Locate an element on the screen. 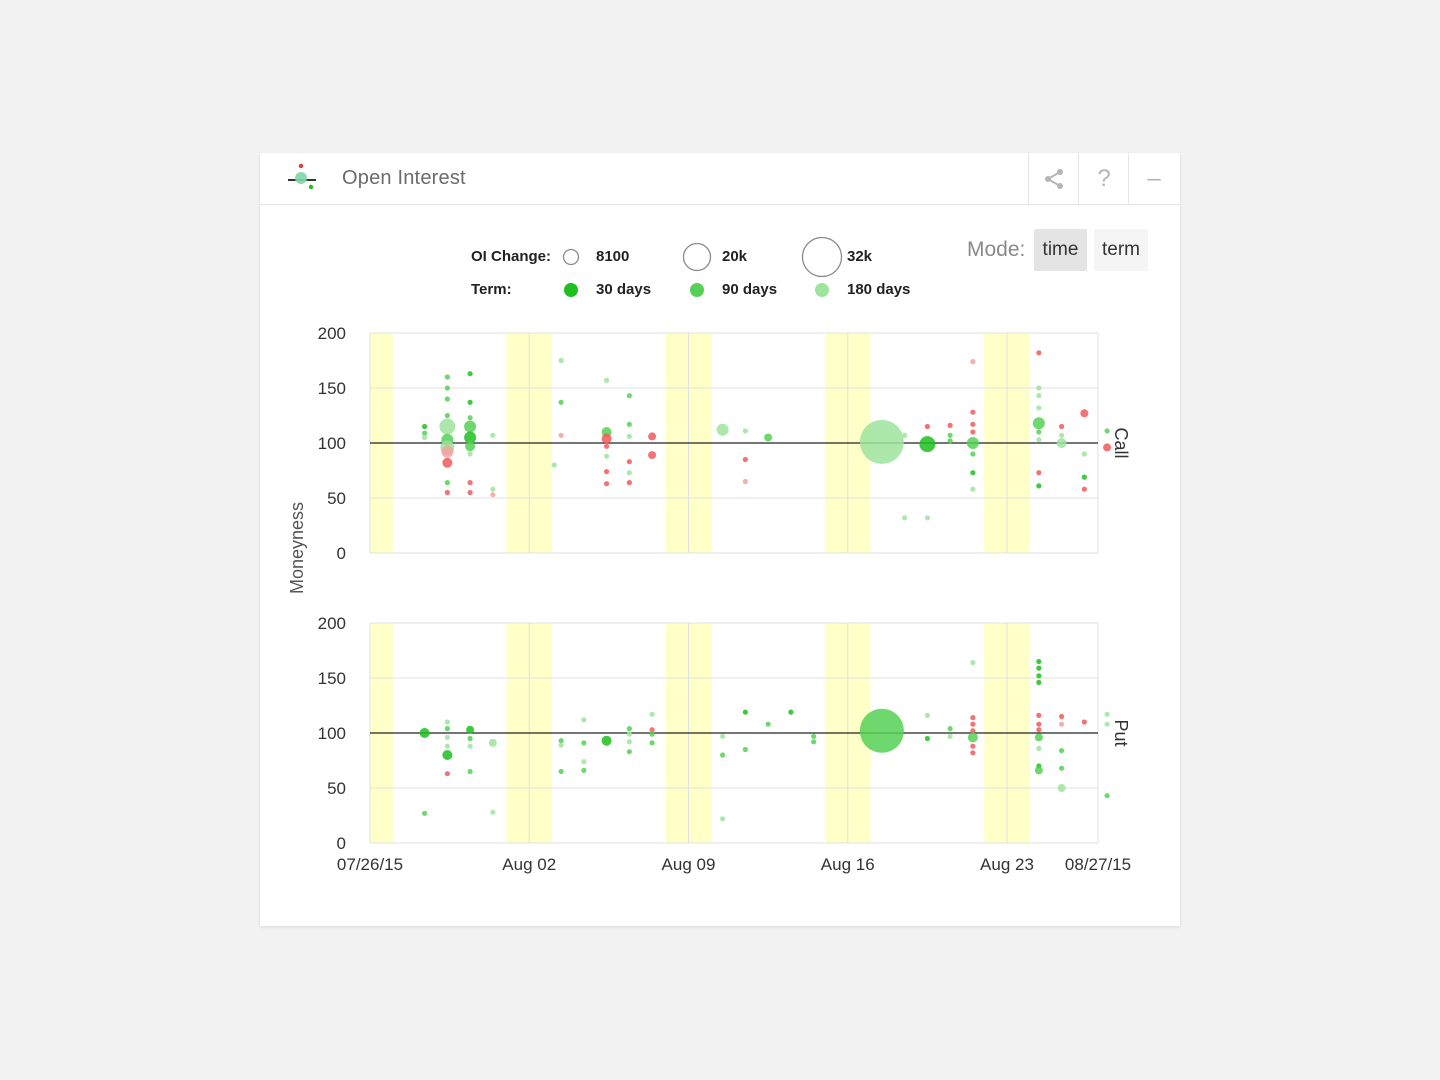 This screenshot has height=1080, width=1440. minimize-button: – is located at coordinates (1153, 178).